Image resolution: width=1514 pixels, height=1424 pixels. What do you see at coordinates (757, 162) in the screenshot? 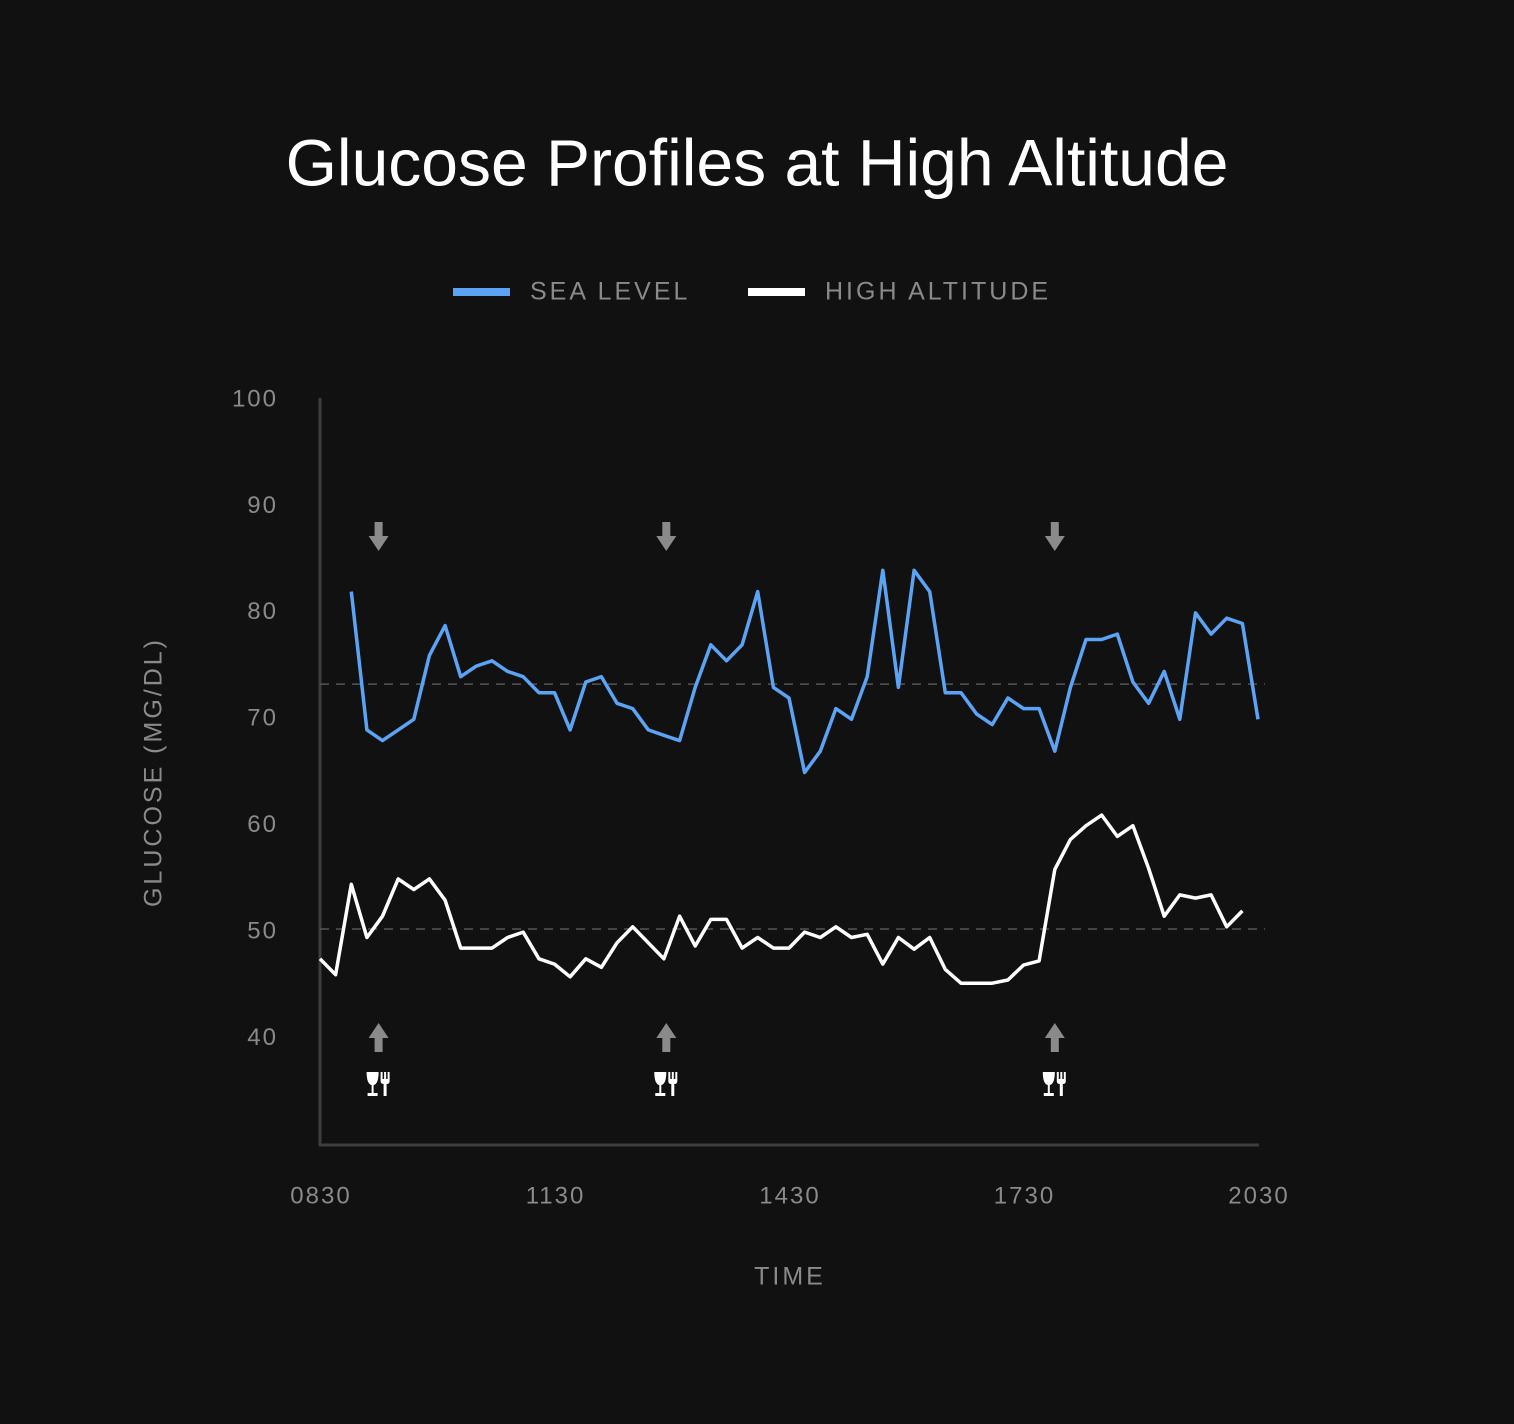
I see `chart-title: Glucose Profiles at High Altitude` at bounding box center [757, 162].